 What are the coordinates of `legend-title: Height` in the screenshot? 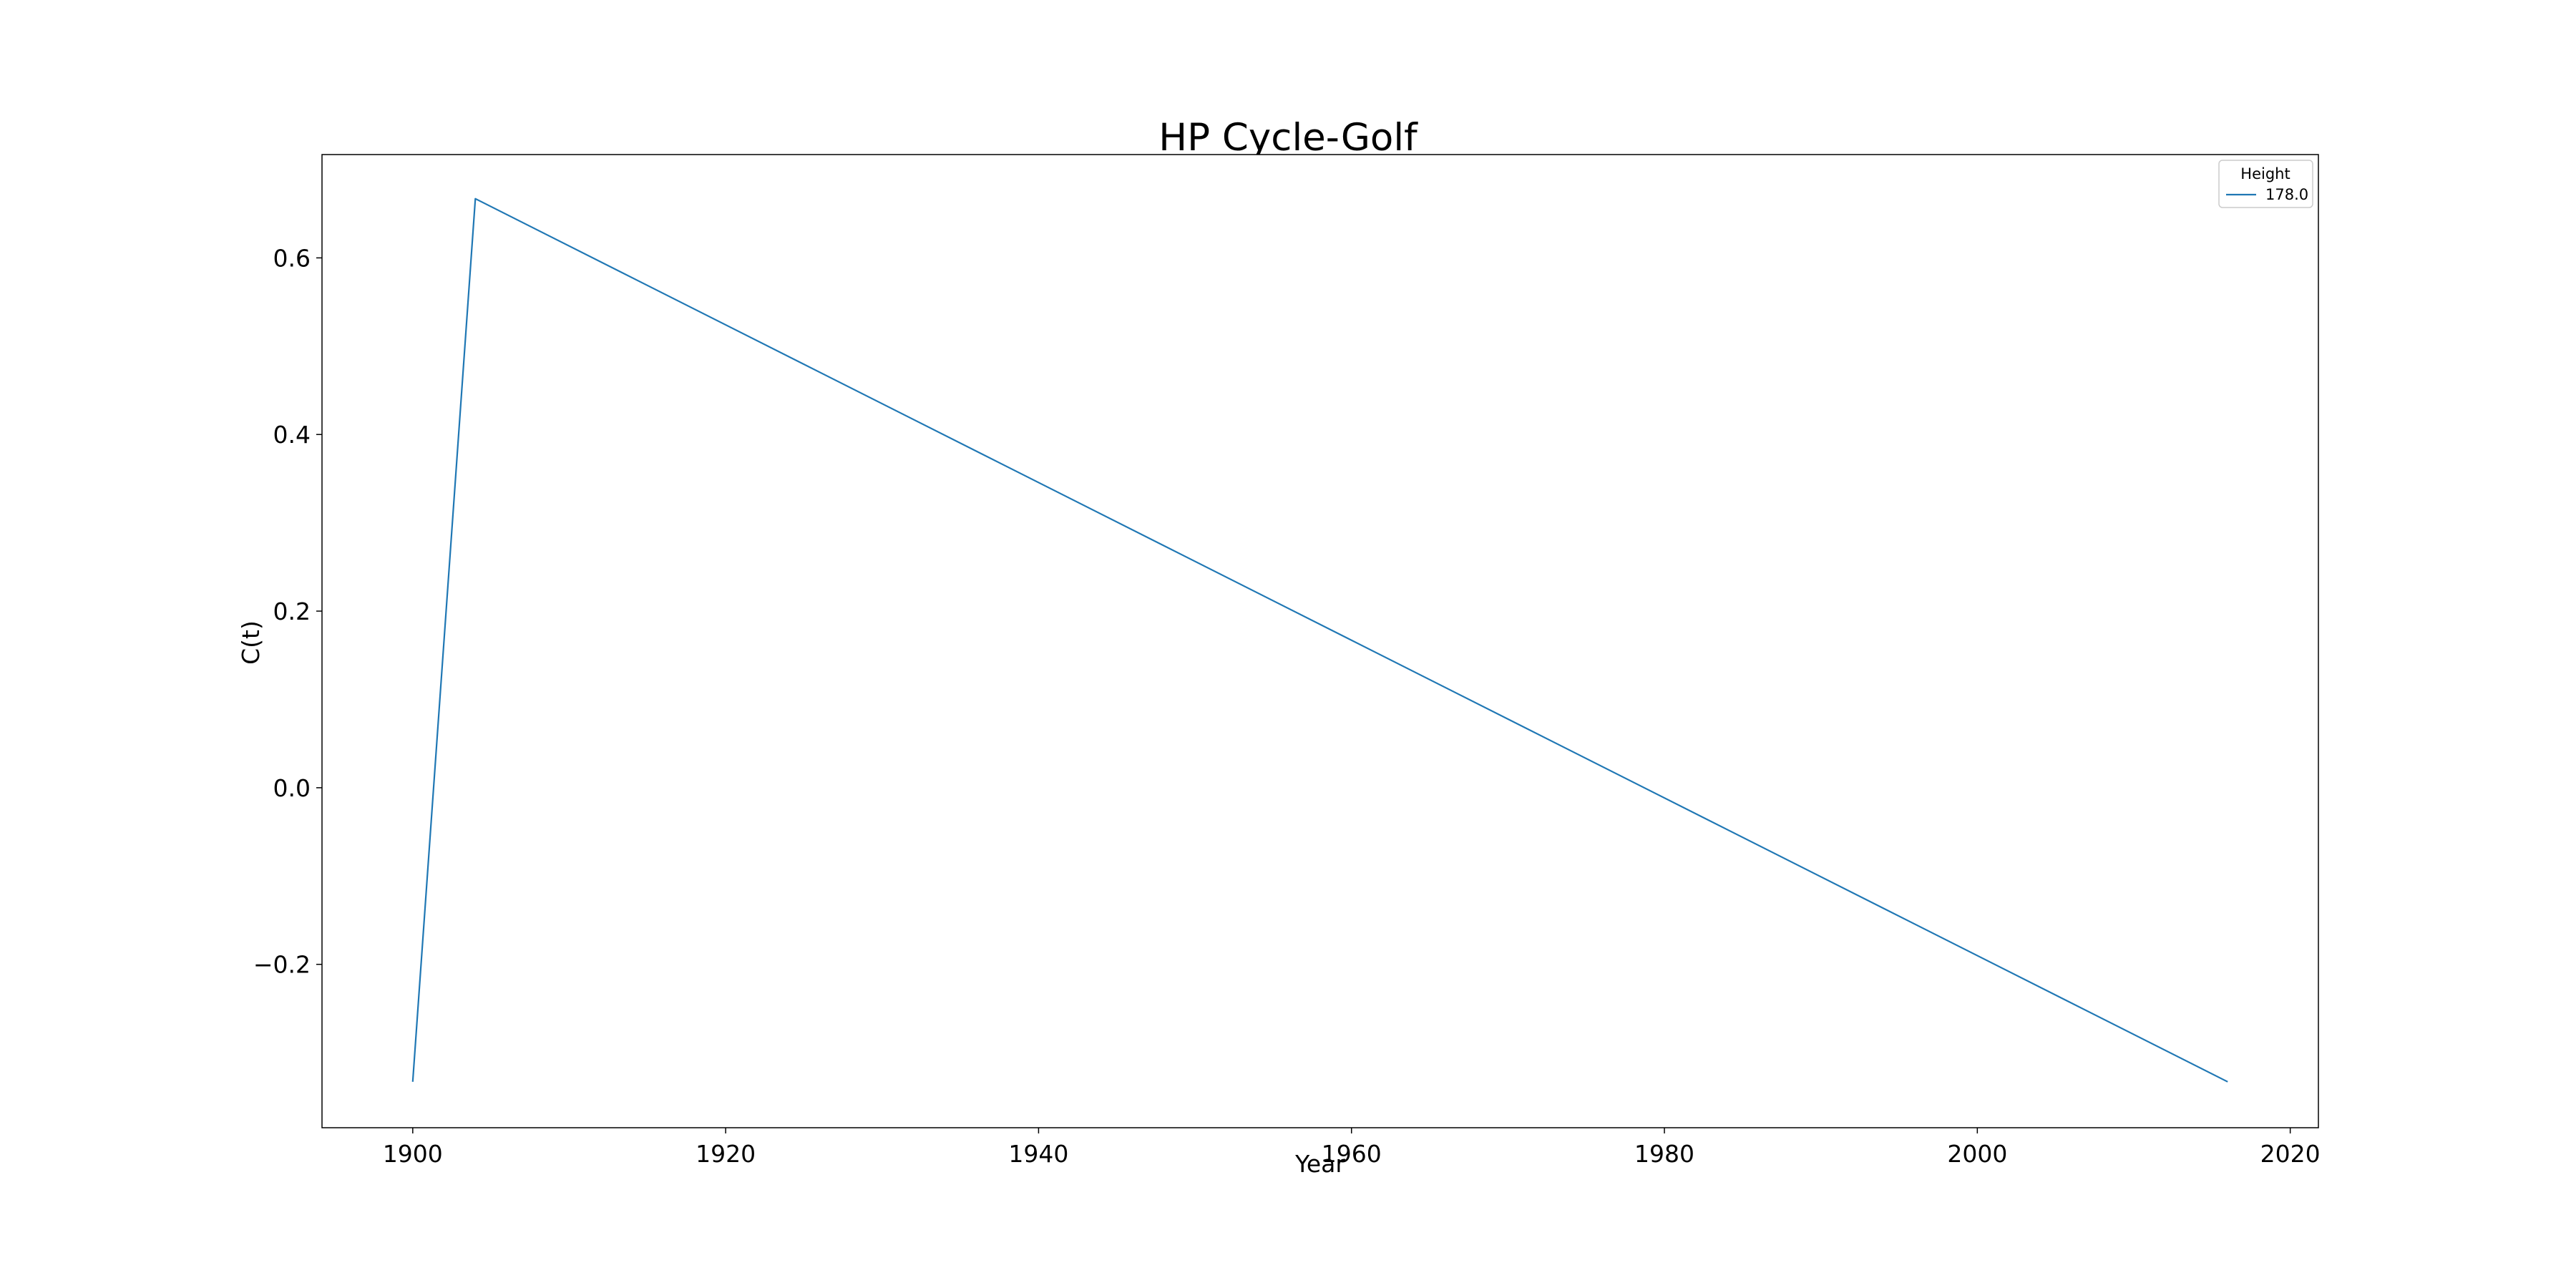 It's located at (2265, 173).